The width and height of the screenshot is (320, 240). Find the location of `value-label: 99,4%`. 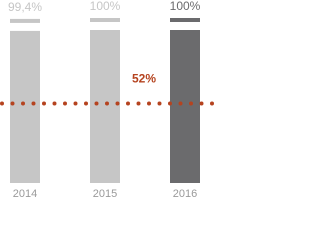

value-label: 99,4% is located at coordinates (25, 7).